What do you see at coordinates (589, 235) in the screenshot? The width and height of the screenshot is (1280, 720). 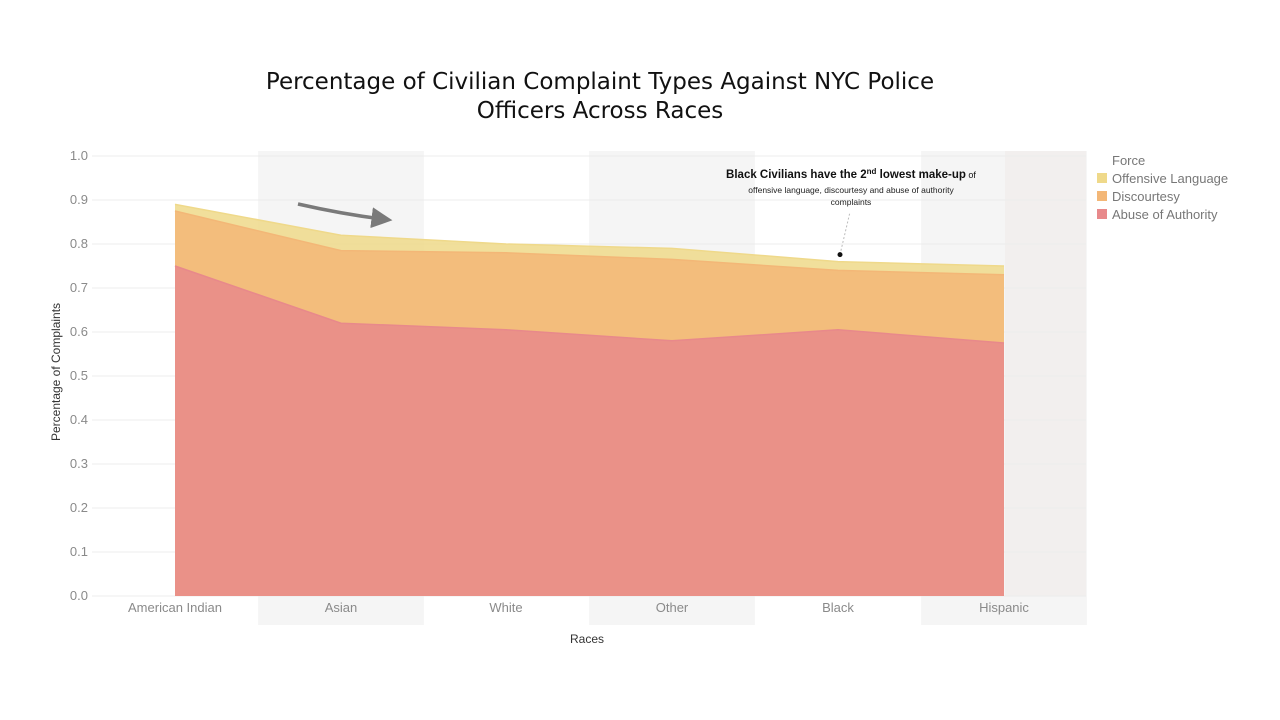 I see `line-offensive-language` at bounding box center [589, 235].